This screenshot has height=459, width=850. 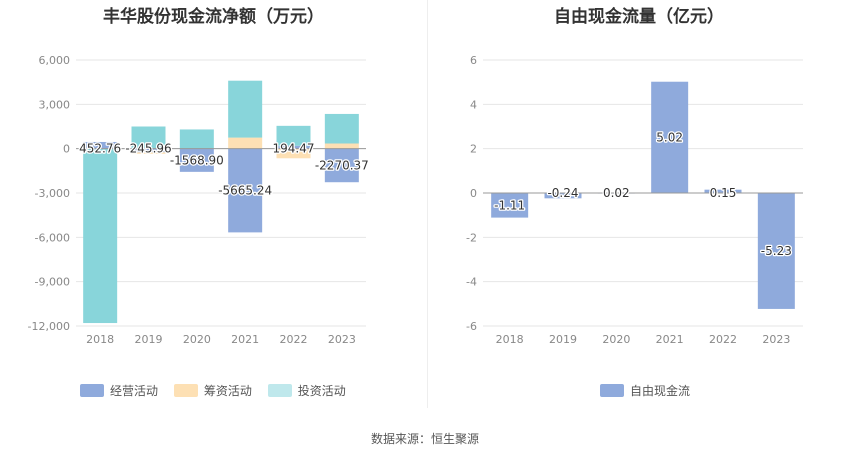 What do you see at coordinates (52, 193) in the screenshot?
I see `y-tick-label: -3,000` at bounding box center [52, 193].